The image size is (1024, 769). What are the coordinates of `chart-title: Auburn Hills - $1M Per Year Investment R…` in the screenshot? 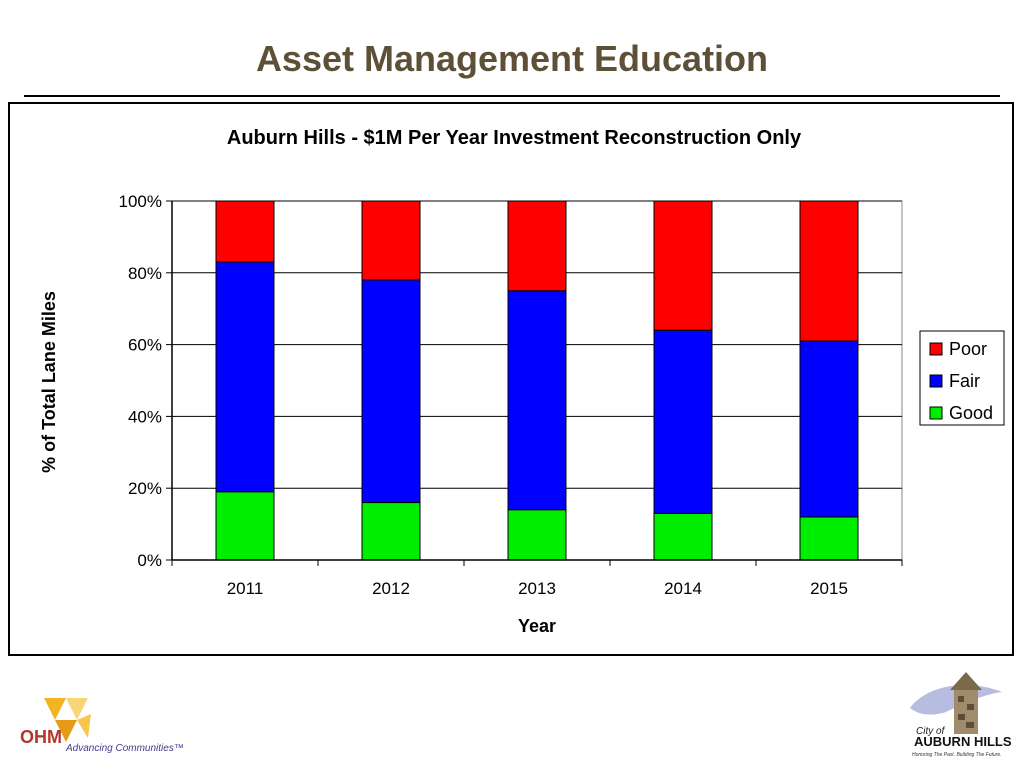 It's located at (514, 138).